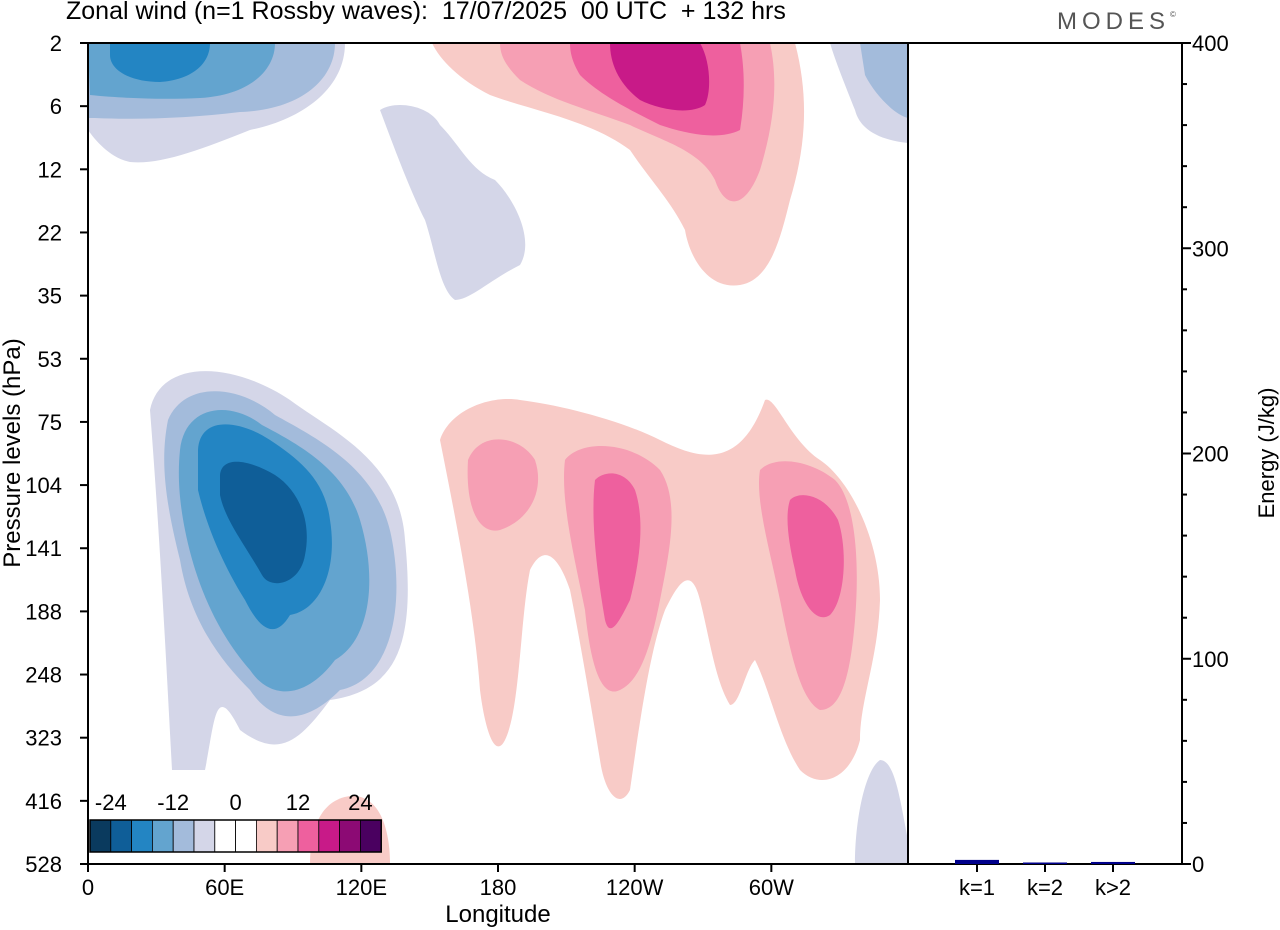 Image resolution: width=1280 pixels, height=930 pixels. What do you see at coordinates (1210, 454) in the screenshot?
I see `energy-tick-label: 200` at bounding box center [1210, 454].